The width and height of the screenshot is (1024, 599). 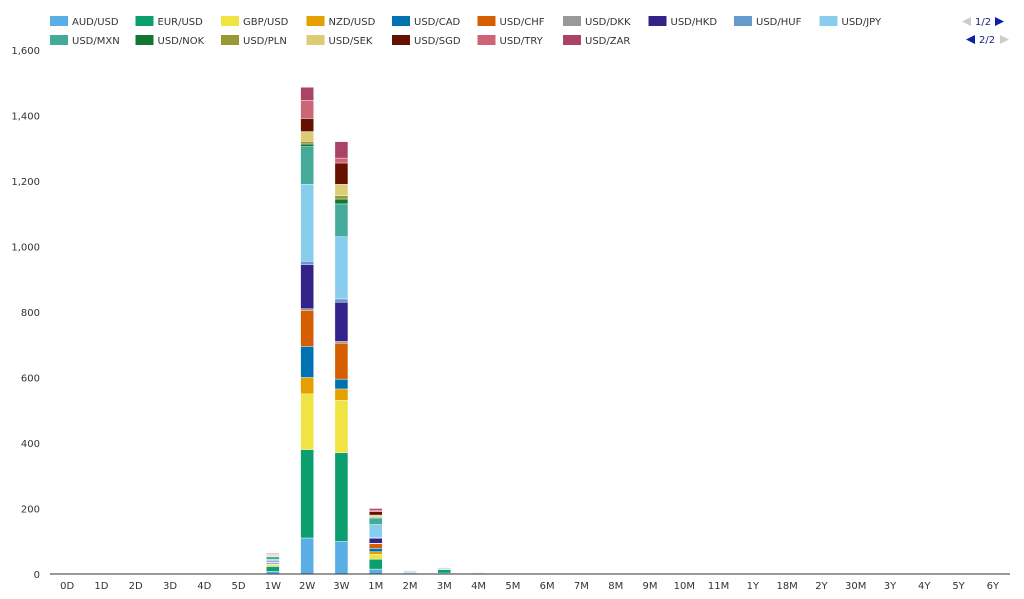 I want to click on bar-usd-hkd-1m, so click(x=376, y=541).